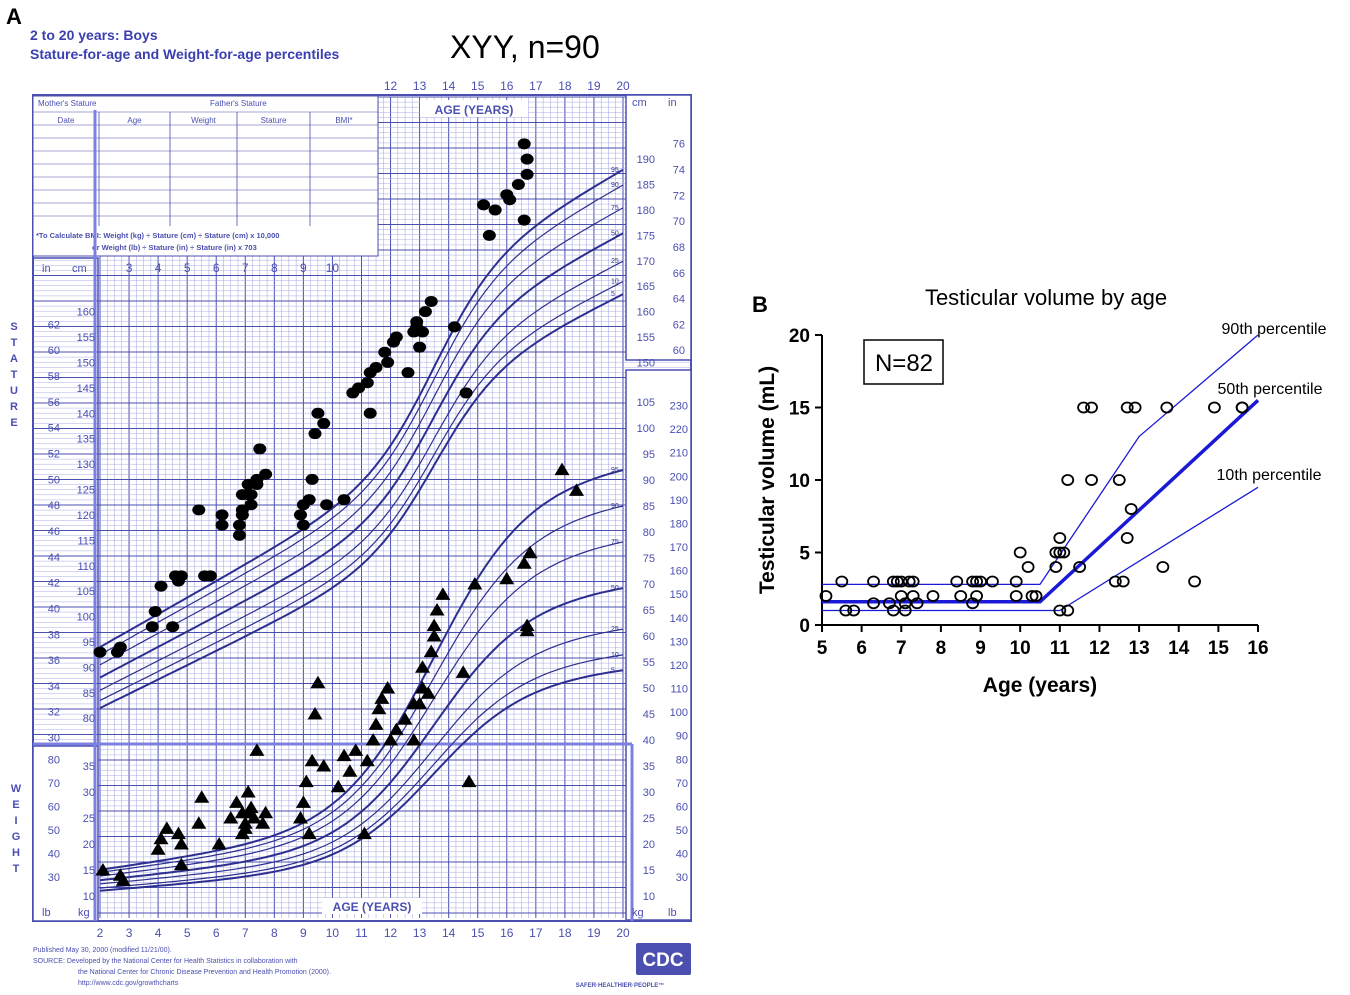 The height and width of the screenshot is (995, 1350). Describe the element at coordinates (649, 611) in the screenshot. I see `weight-kg-tick-right: 65` at that location.